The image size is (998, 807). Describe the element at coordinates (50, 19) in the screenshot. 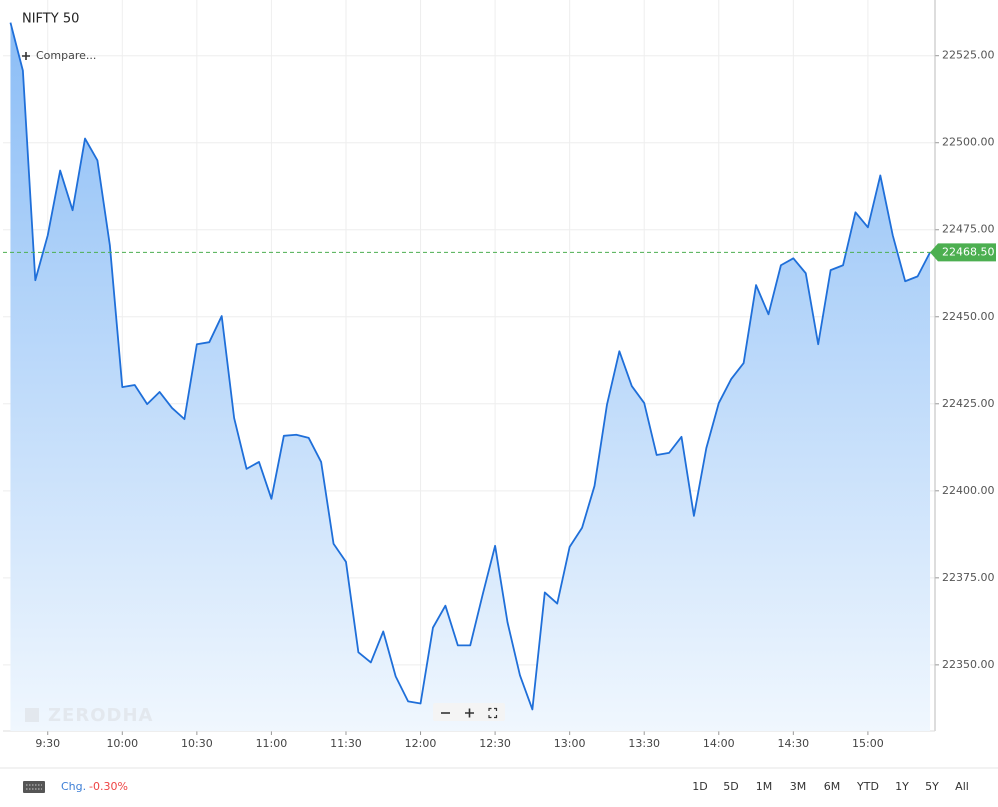

I see `chart-title: NIFTY 50` at that location.